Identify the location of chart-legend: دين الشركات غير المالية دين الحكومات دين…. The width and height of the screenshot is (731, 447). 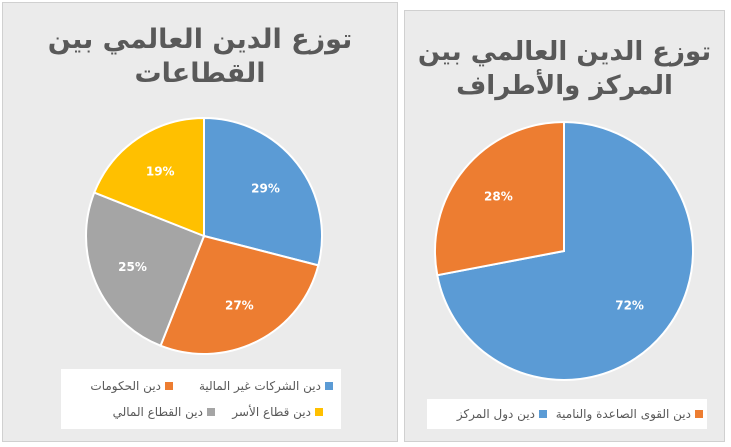
(201, 399).